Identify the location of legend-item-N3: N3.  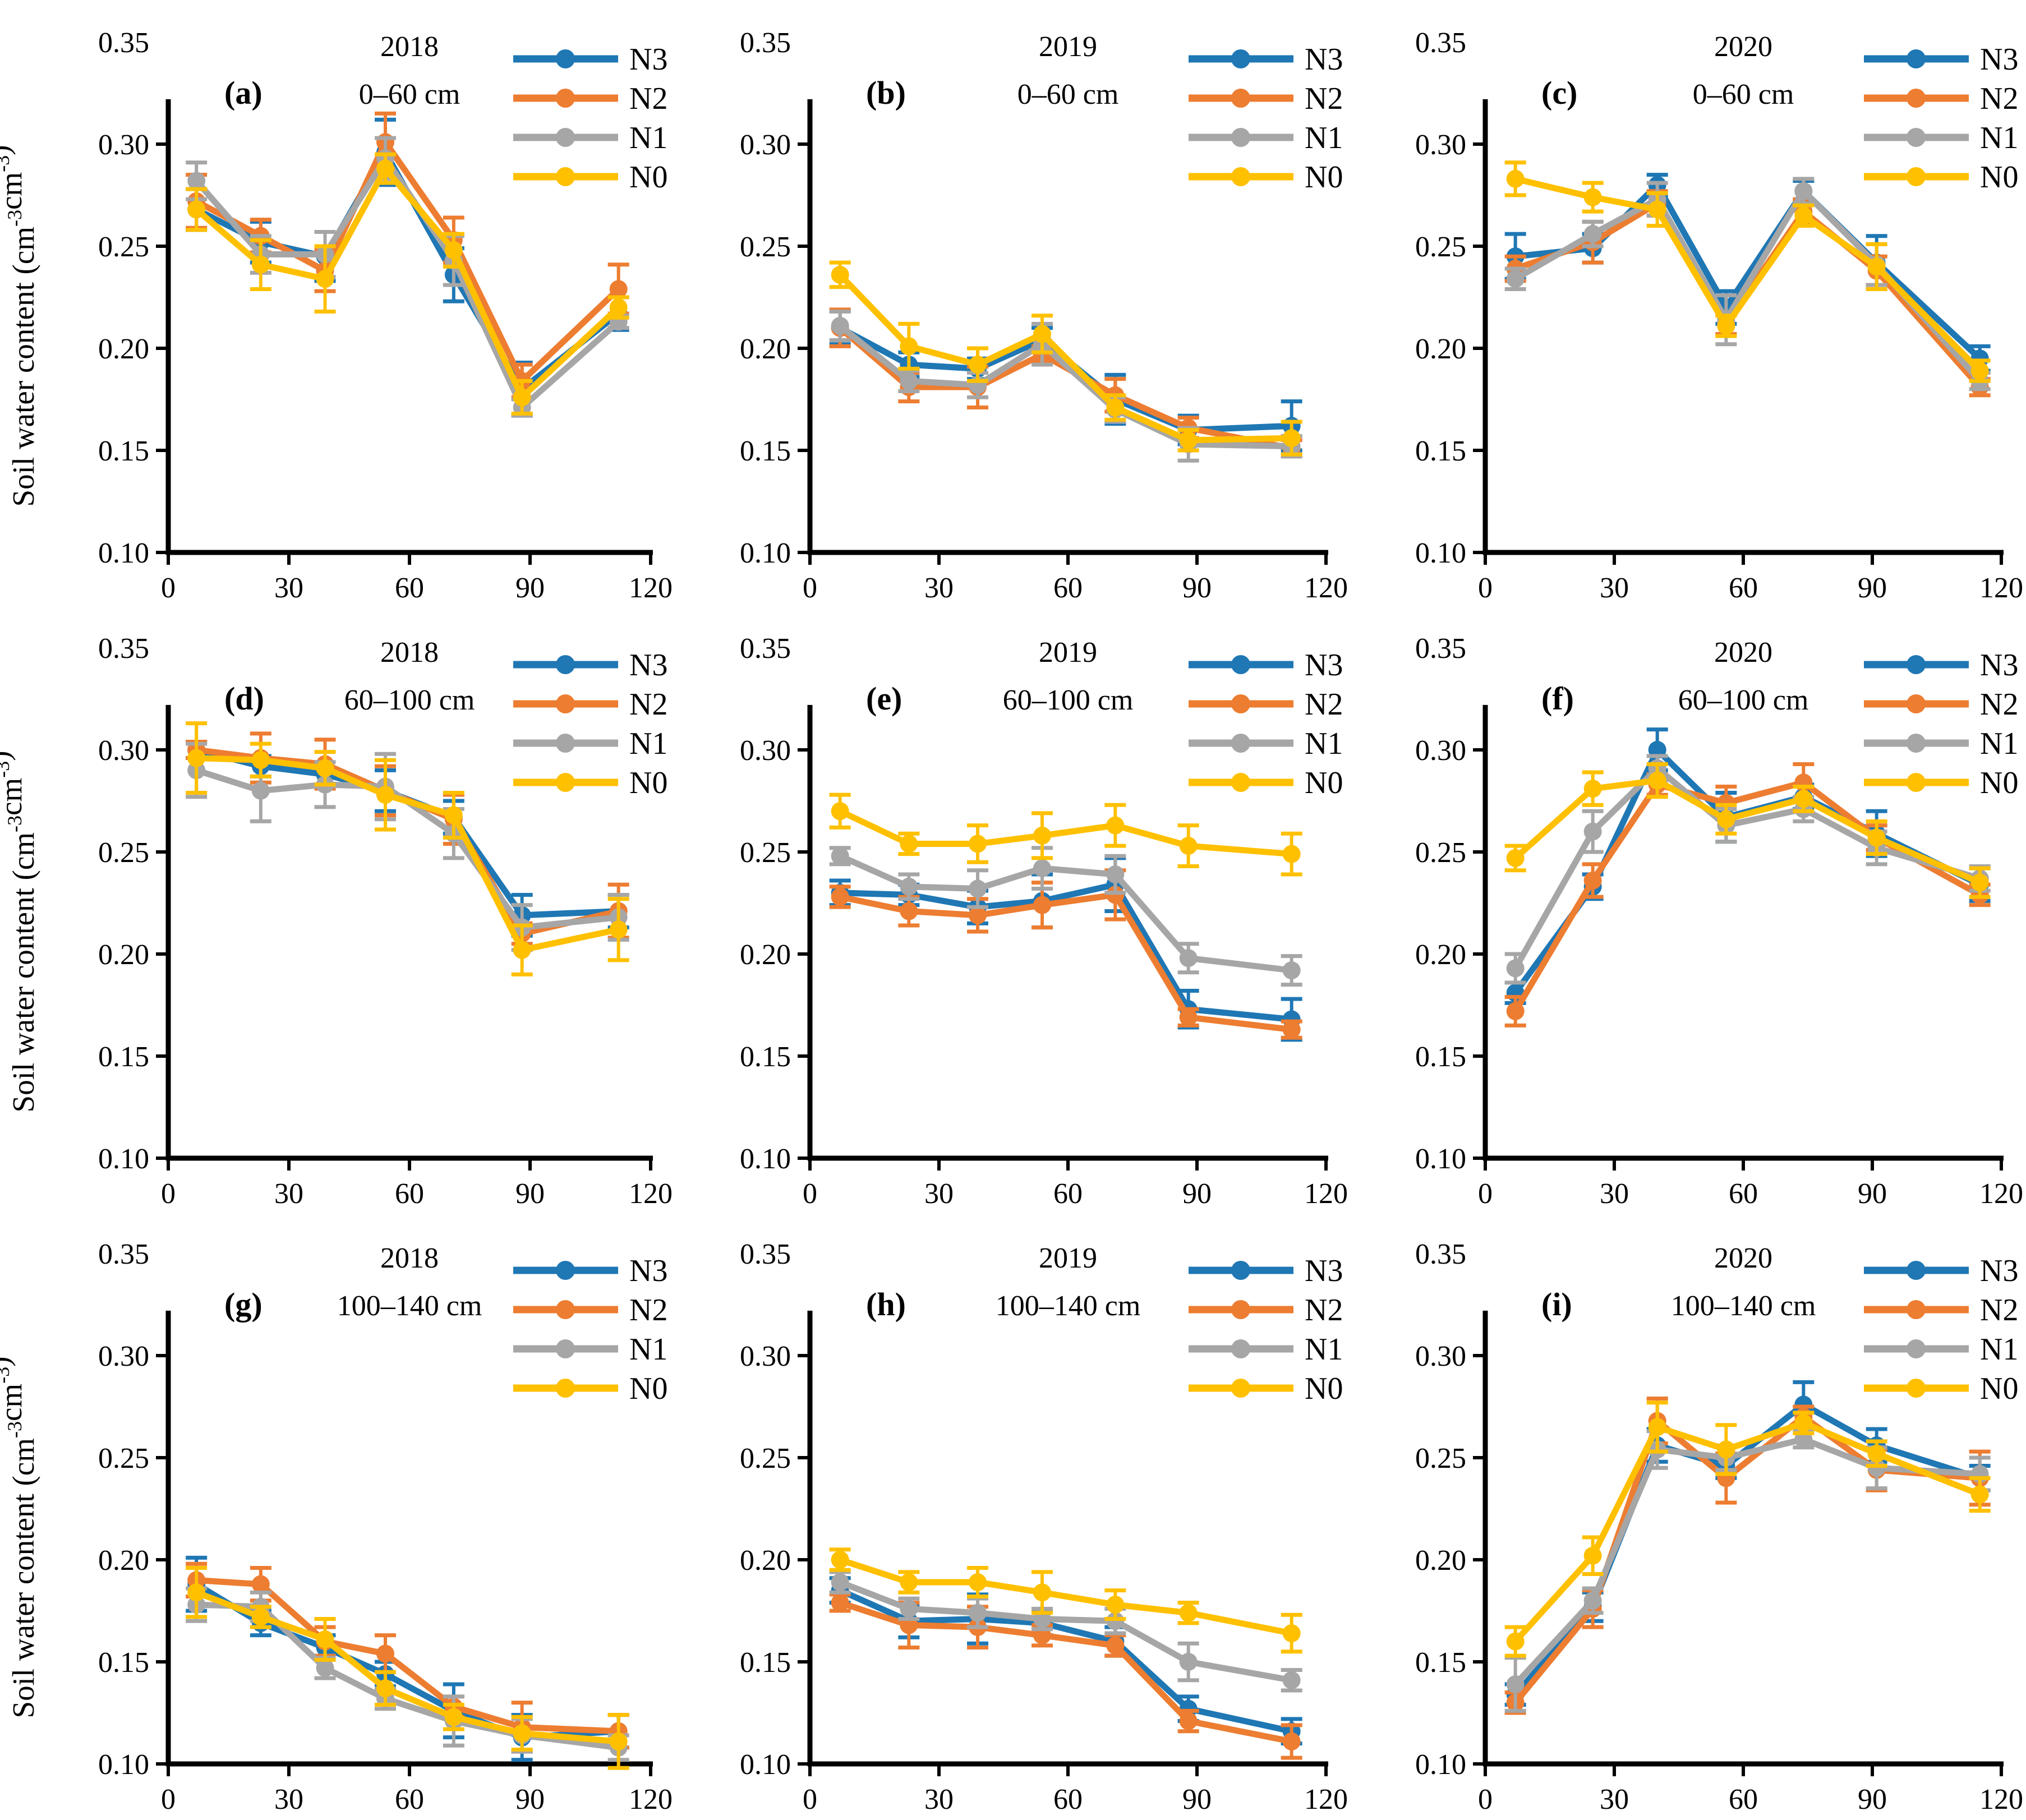
(1266, 665).